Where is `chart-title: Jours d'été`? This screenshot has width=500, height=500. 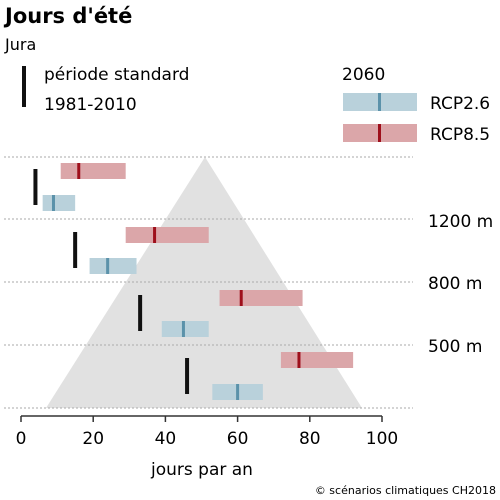
chart-title: Jours d'été is located at coordinates (67, 16).